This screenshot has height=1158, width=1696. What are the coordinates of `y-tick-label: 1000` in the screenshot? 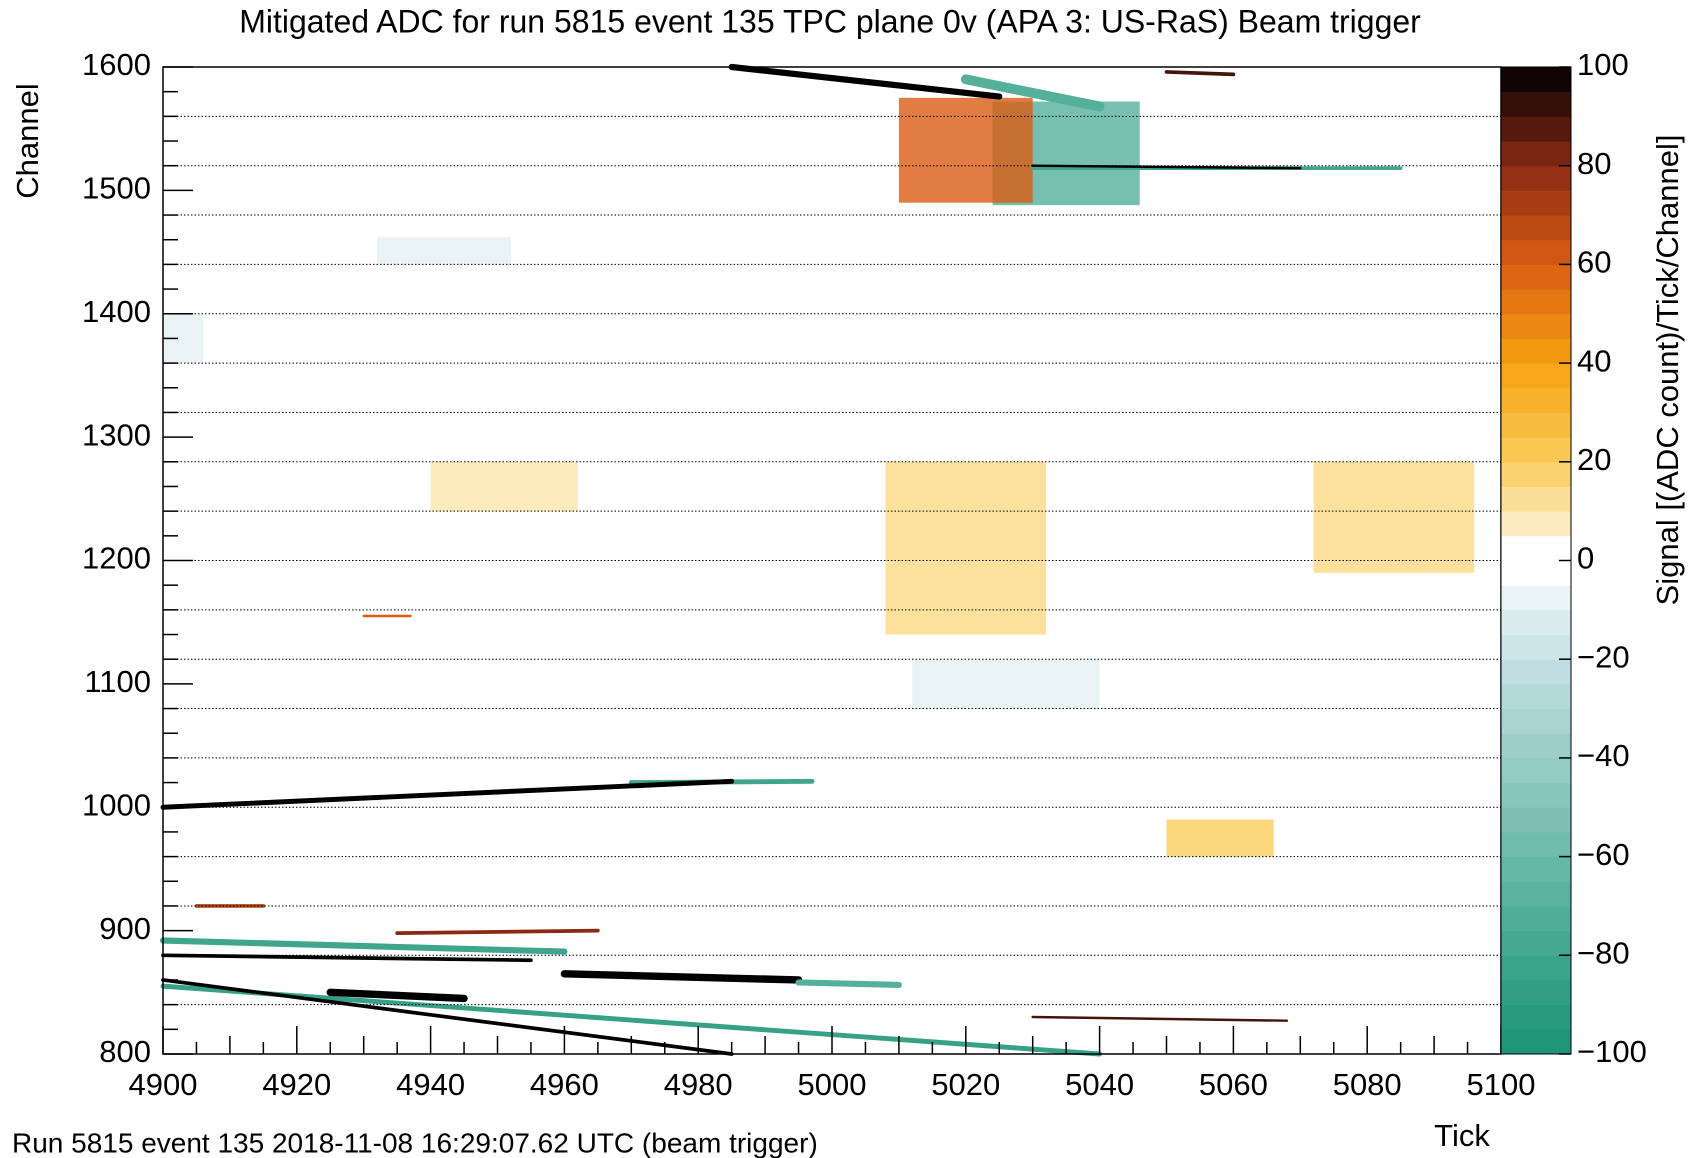 It's located at (116, 804).